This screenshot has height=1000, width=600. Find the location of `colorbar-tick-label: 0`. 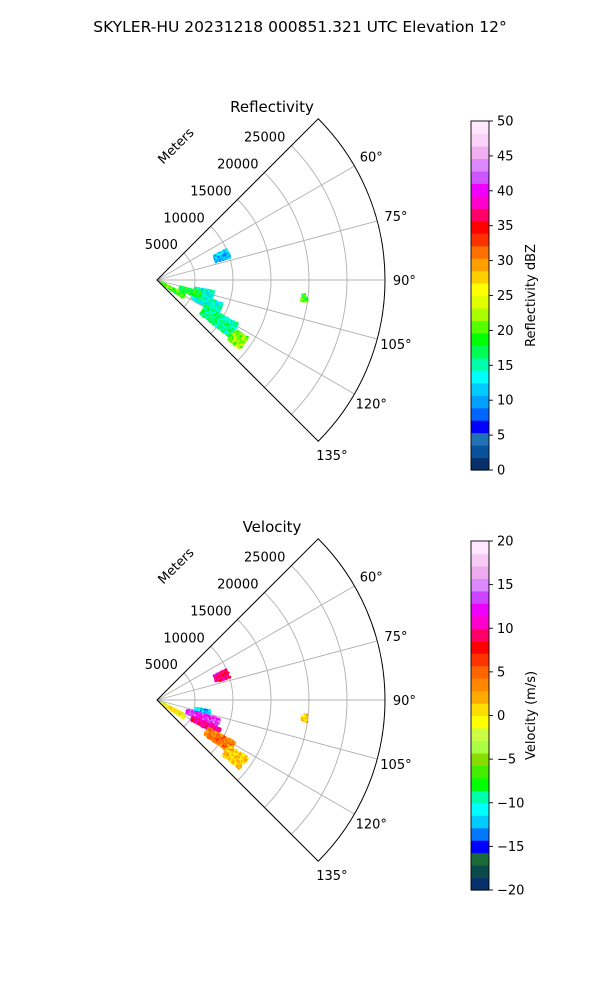

colorbar-tick-label: 0 is located at coordinates (501, 471).